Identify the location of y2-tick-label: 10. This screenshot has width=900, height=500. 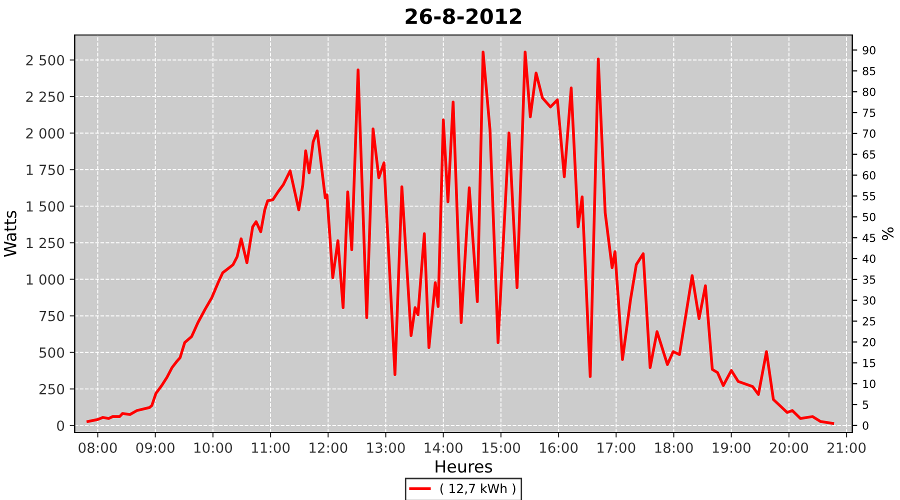
(869, 384).